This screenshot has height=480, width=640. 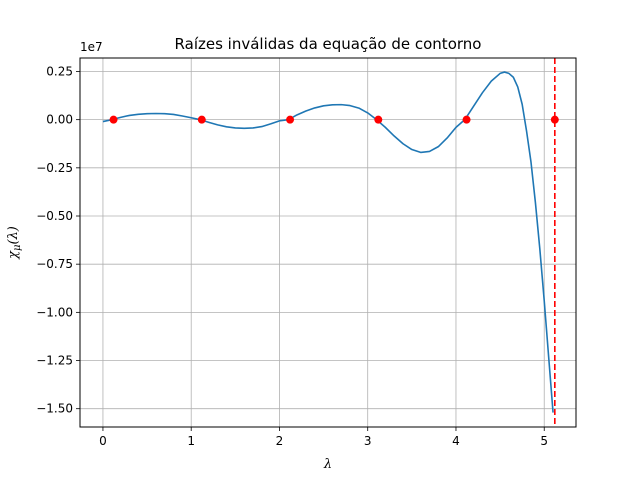 I want to click on y-tick-label: 0.25, so click(x=59, y=71).